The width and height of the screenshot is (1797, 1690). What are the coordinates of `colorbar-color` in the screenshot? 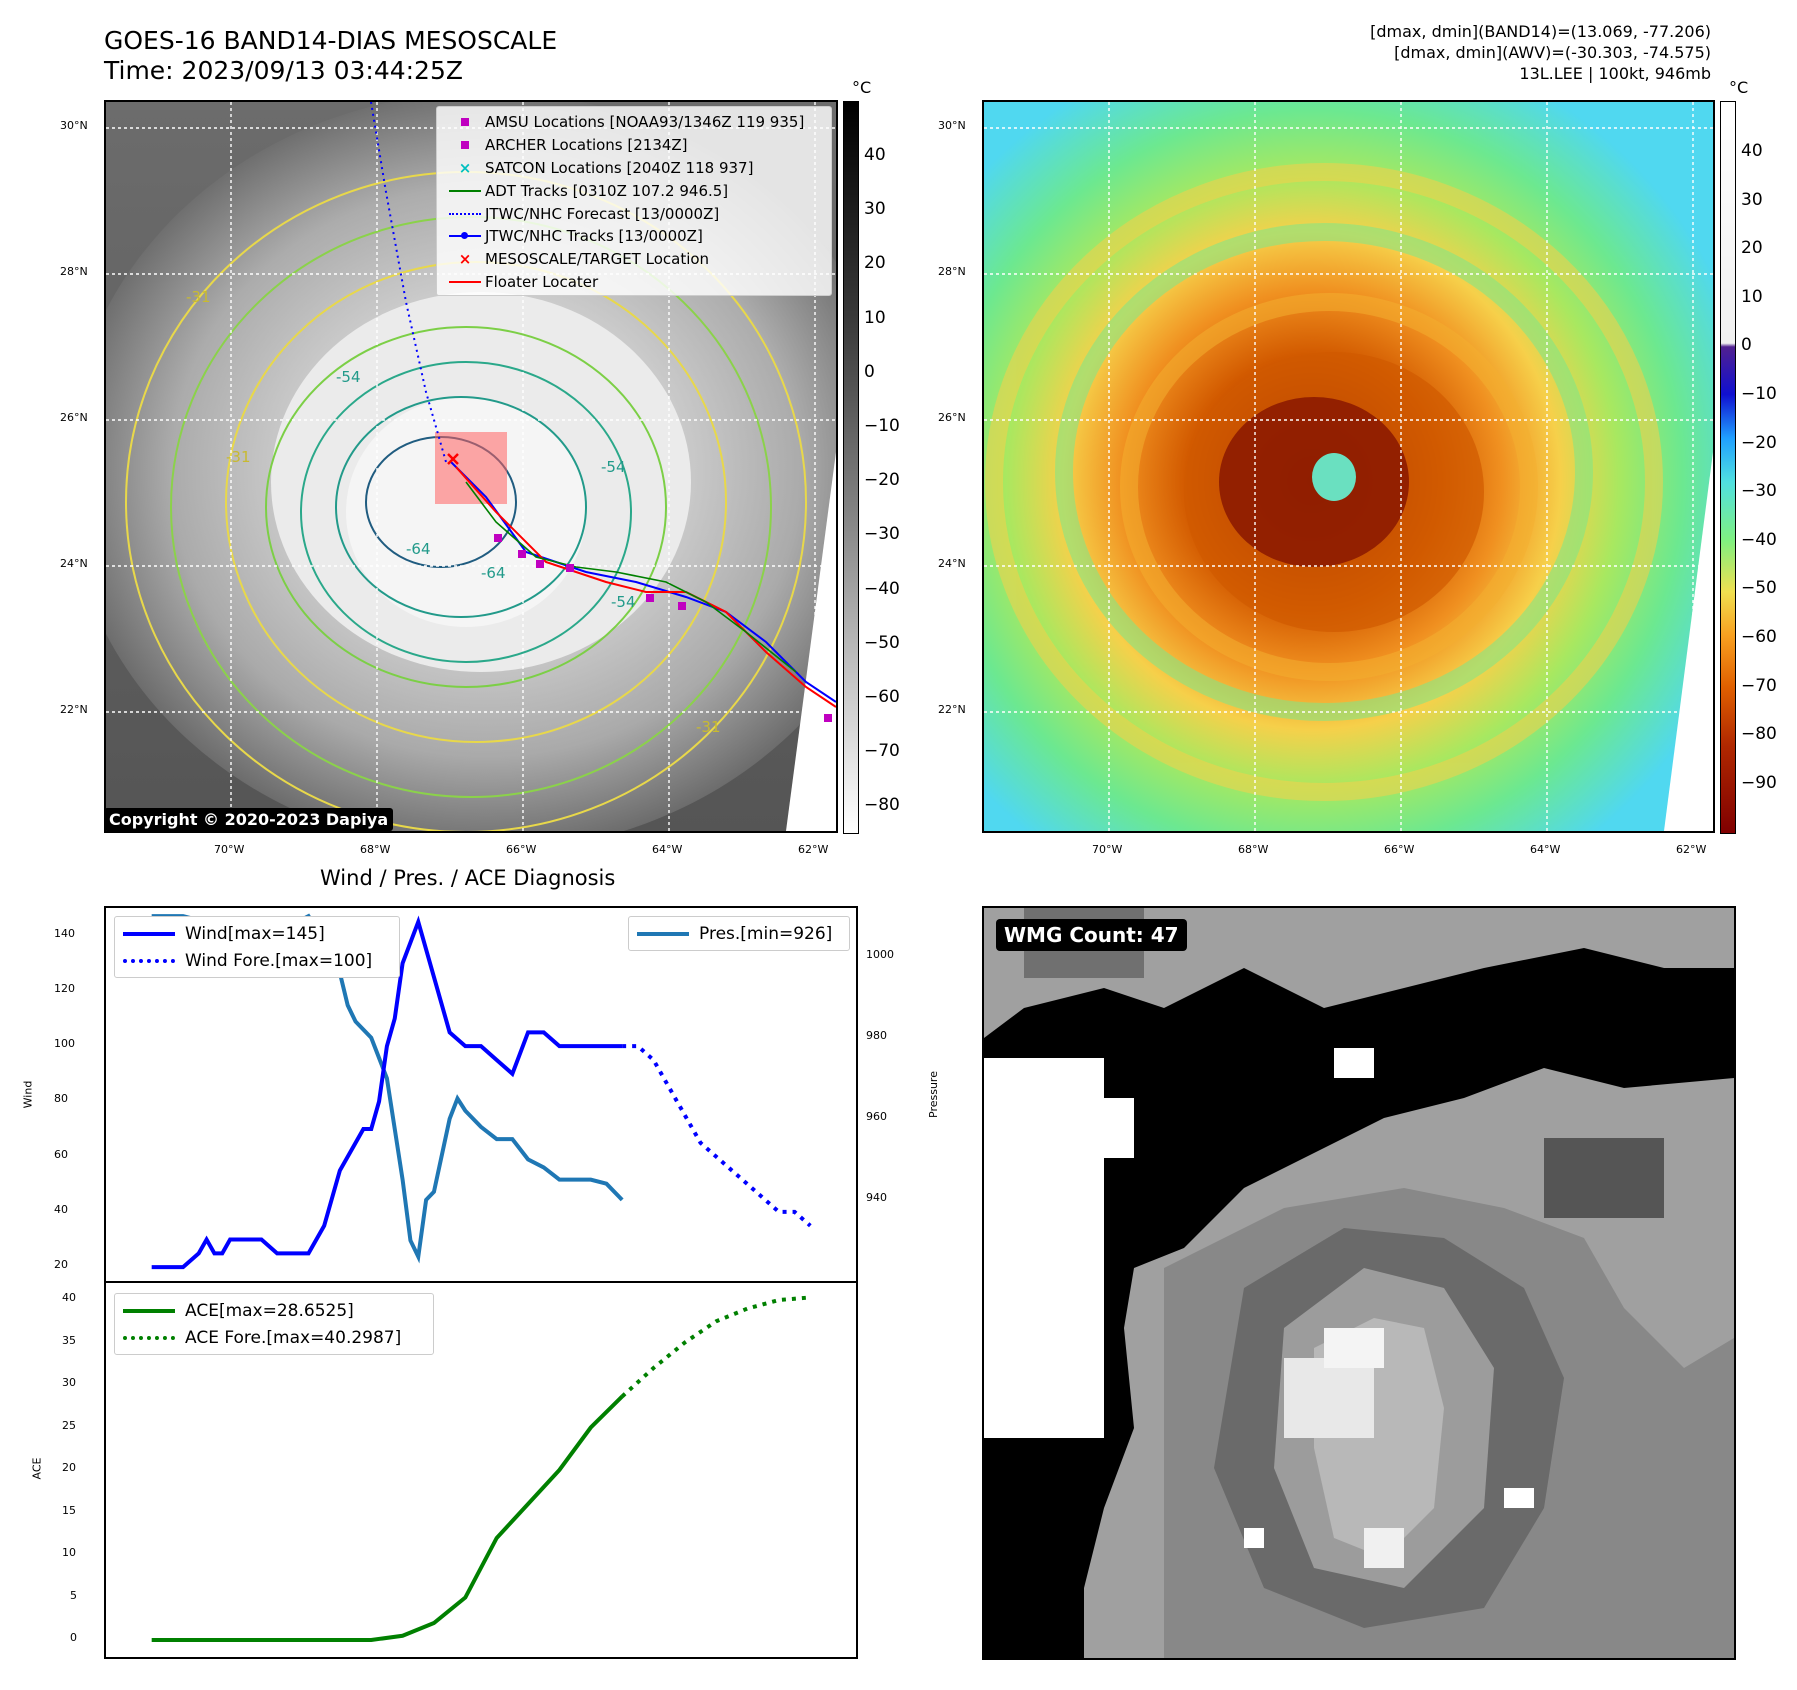 It's located at (1728, 467).